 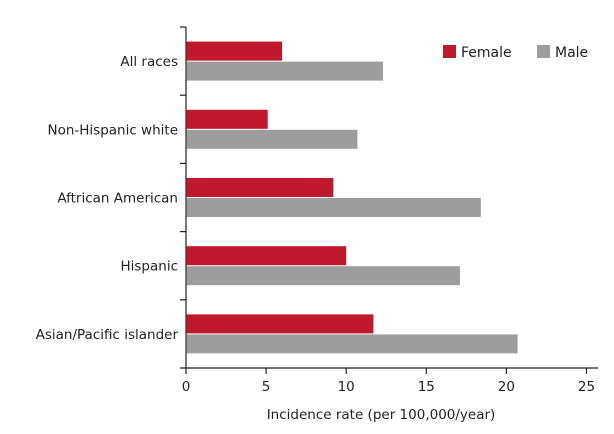 I want to click on y-ticks, so click(x=183, y=197).